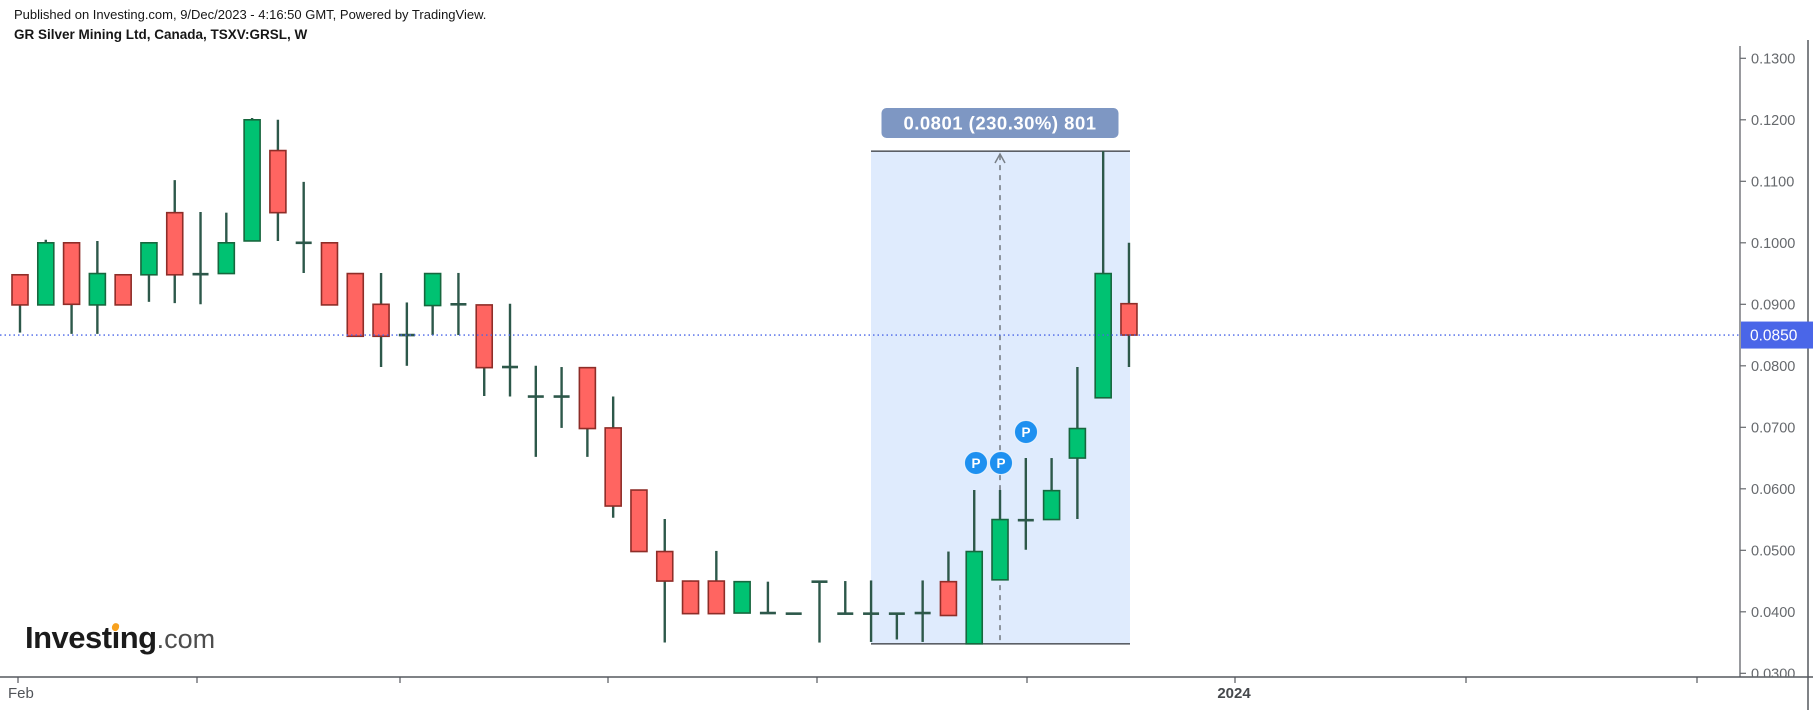 This screenshot has height=710, width=1813. What do you see at coordinates (1773, 121) in the screenshot?
I see `price-tick-label: 0.1200` at bounding box center [1773, 121].